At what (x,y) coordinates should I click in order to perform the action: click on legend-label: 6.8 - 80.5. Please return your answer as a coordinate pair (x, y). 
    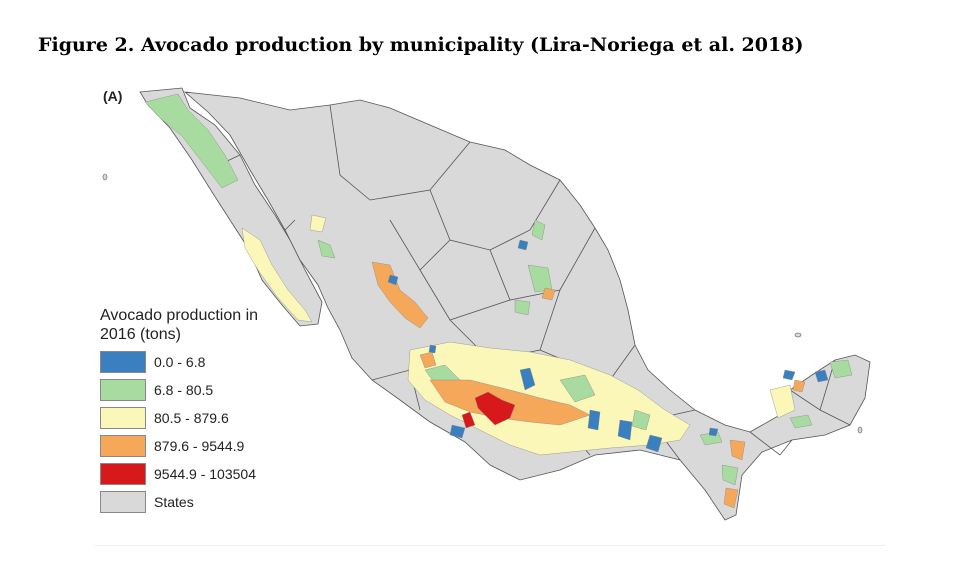
    Looking at the image, I should click on (184, 390).